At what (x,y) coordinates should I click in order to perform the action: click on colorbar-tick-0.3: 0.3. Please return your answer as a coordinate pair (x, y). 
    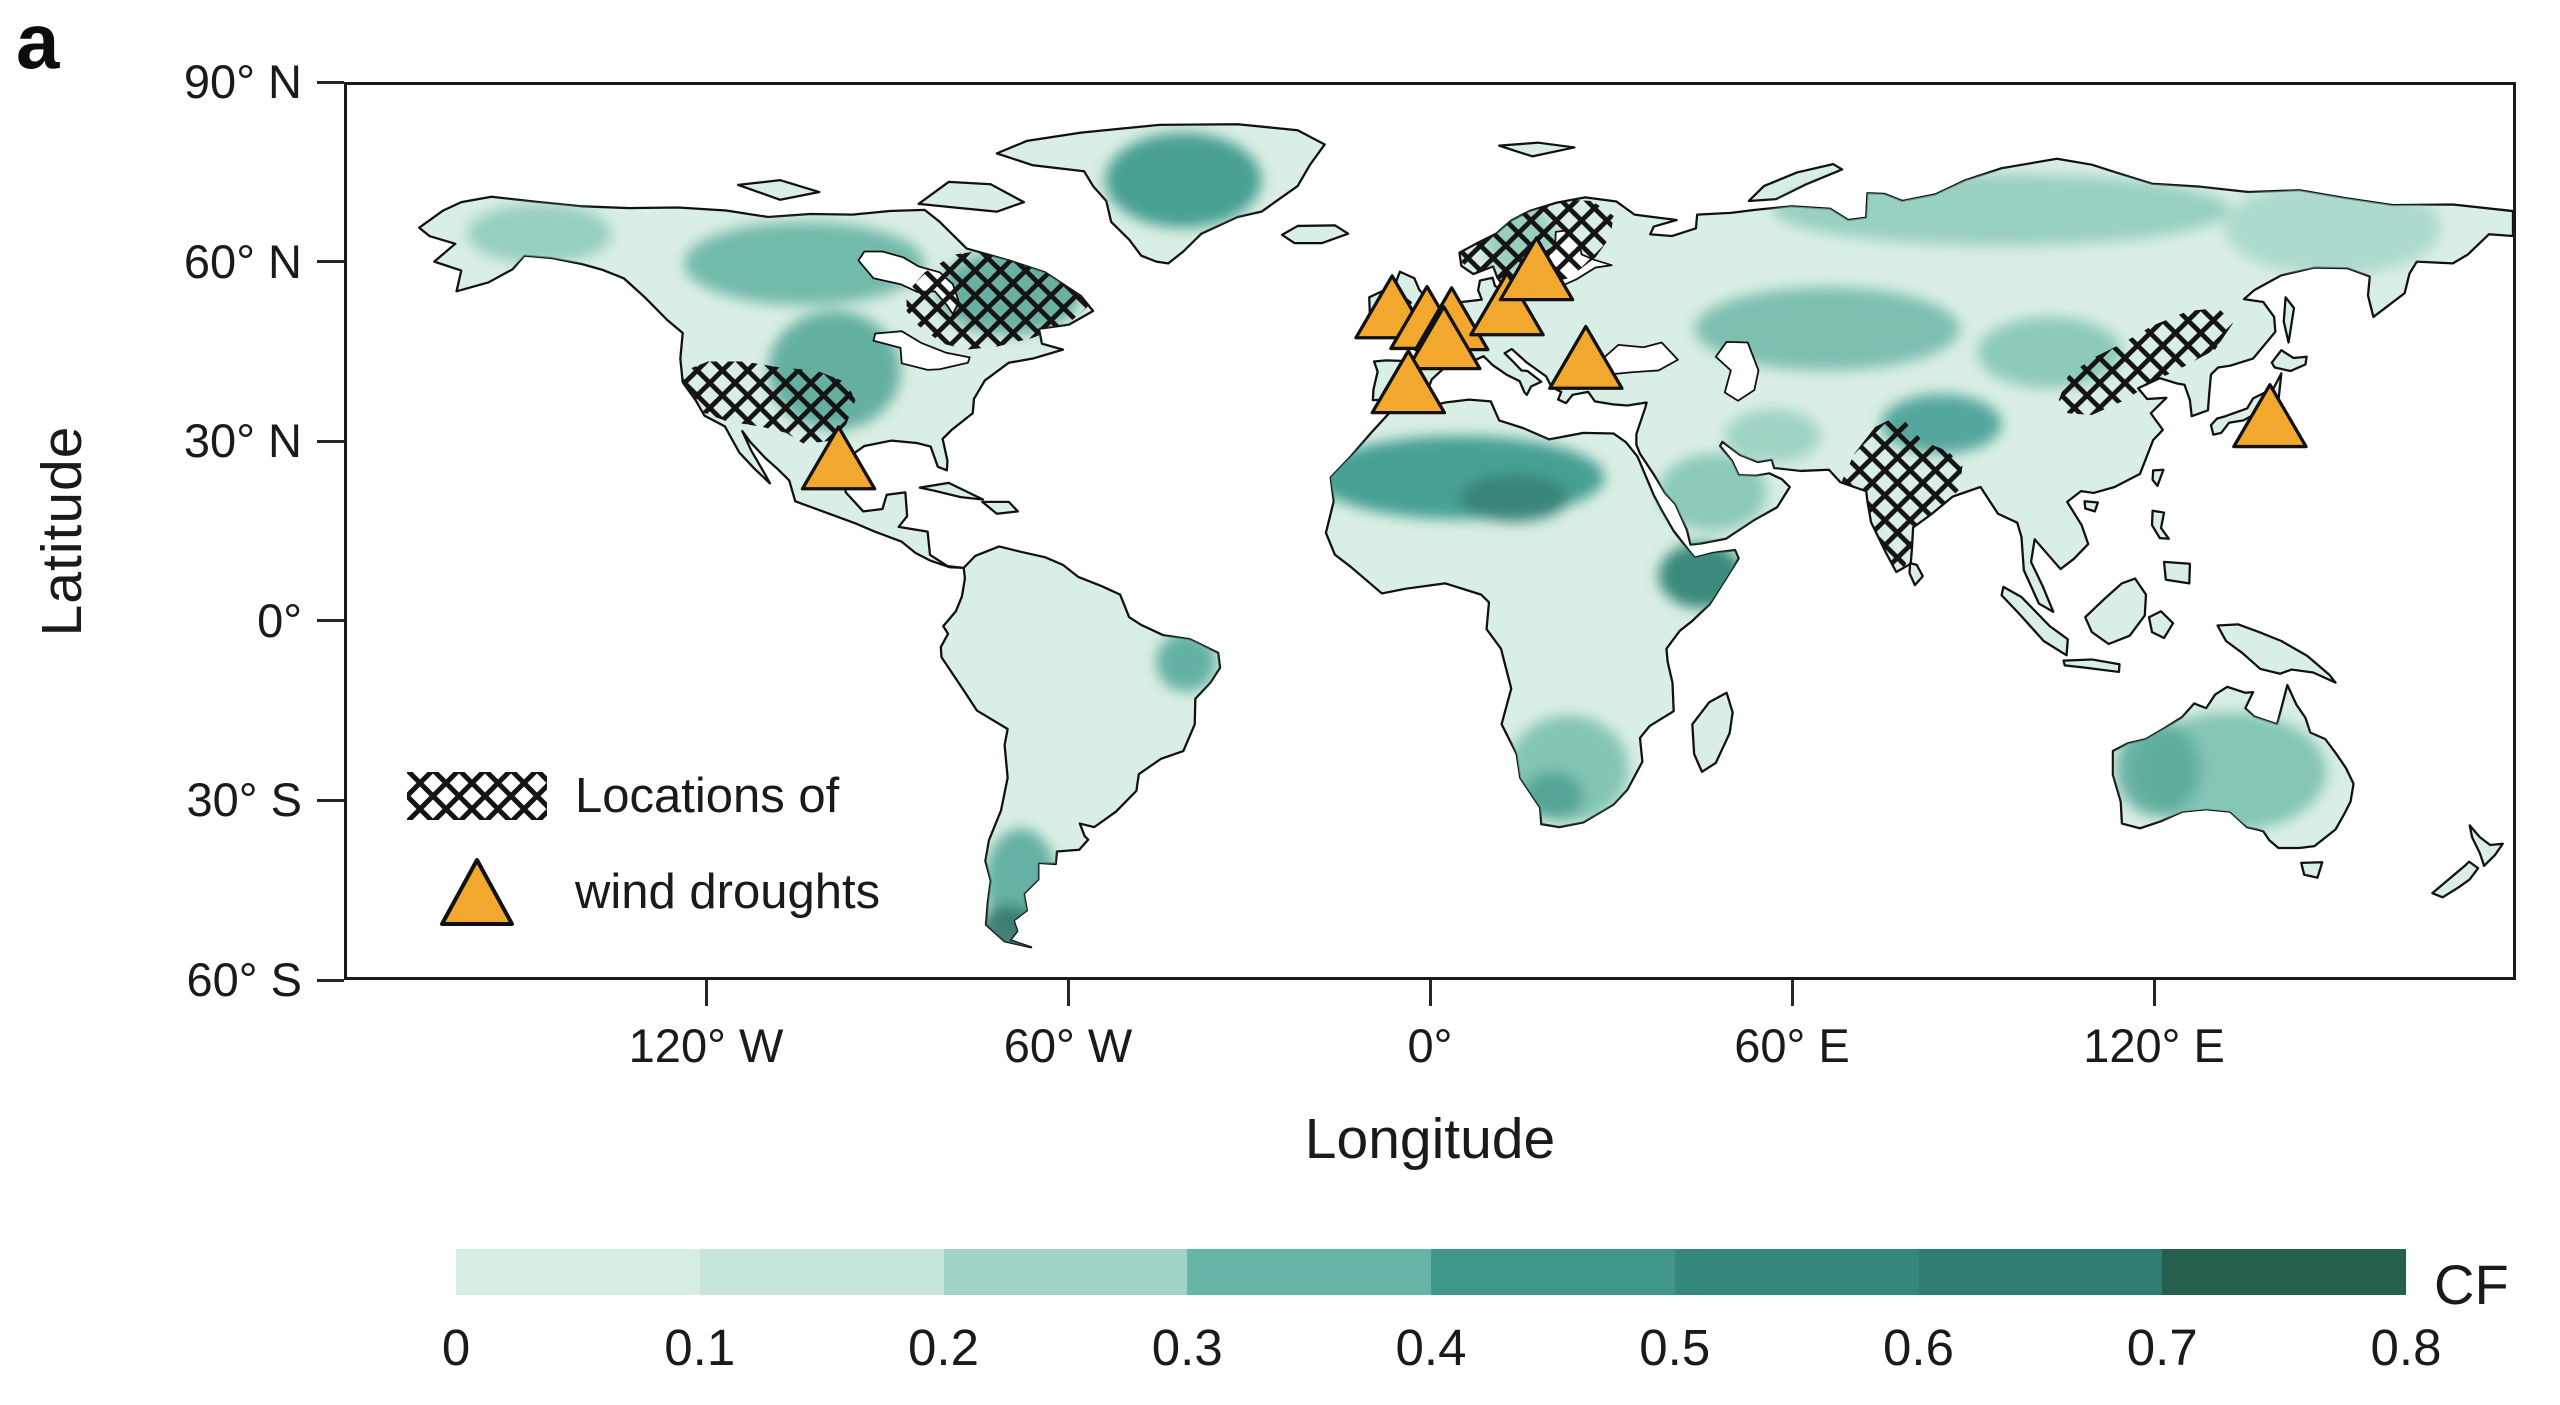
    Looking at the image, I should click on (1187, 1347).